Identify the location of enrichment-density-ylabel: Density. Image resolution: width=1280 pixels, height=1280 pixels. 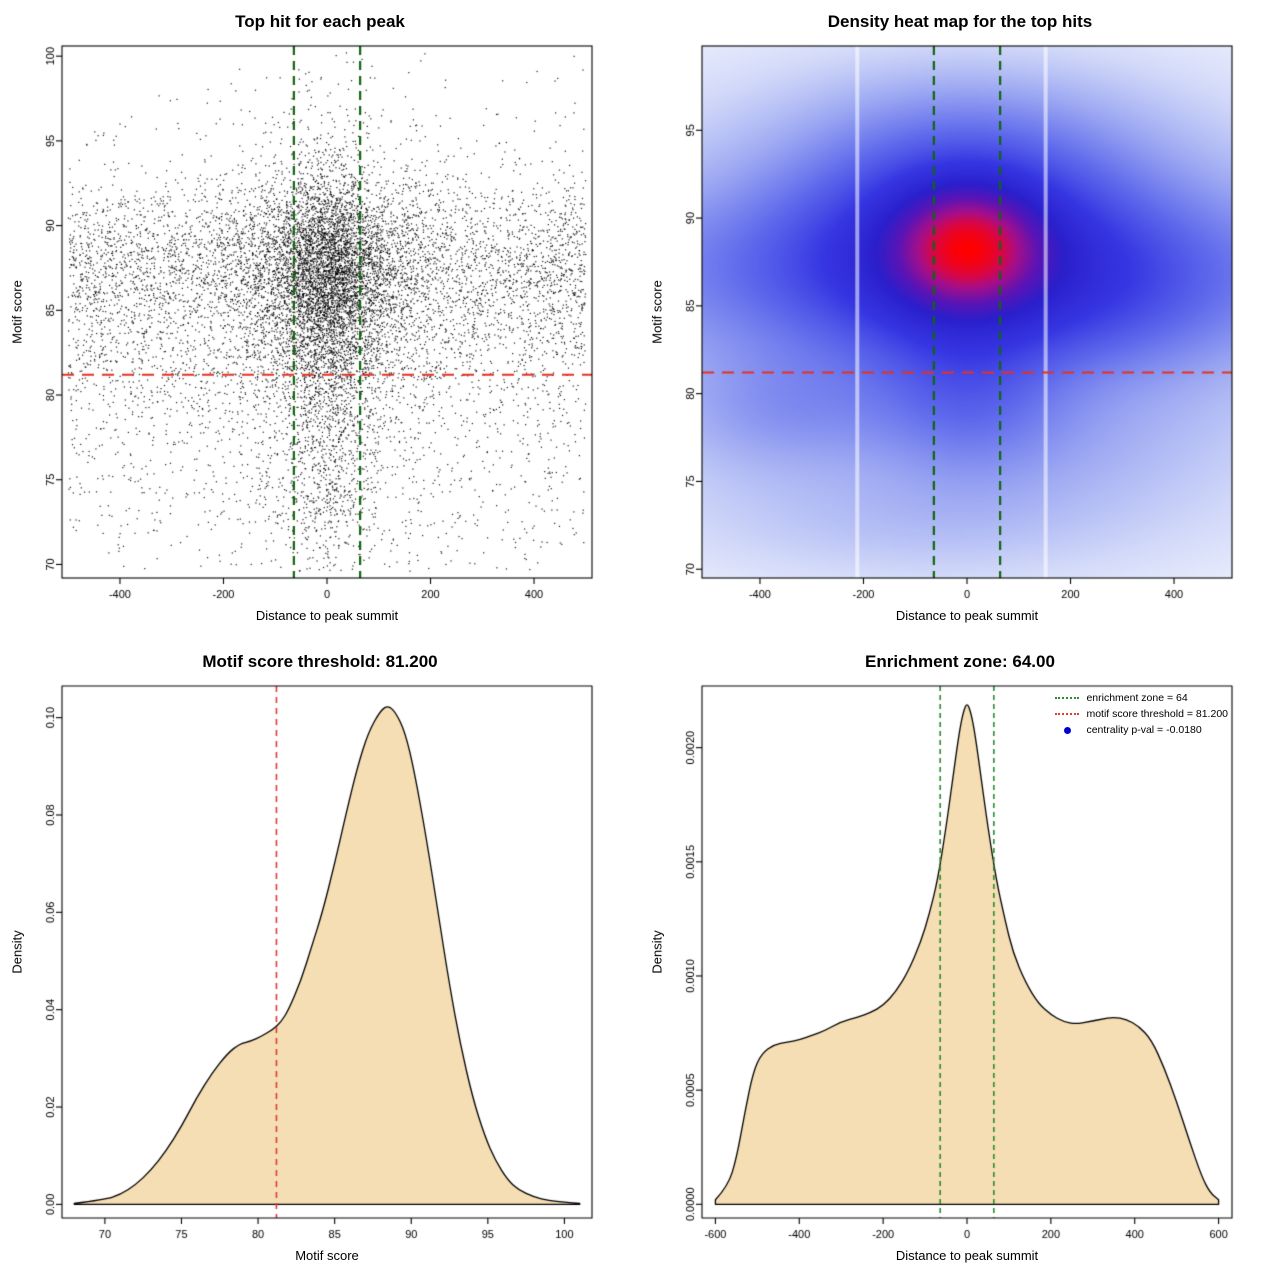
(657, 952).